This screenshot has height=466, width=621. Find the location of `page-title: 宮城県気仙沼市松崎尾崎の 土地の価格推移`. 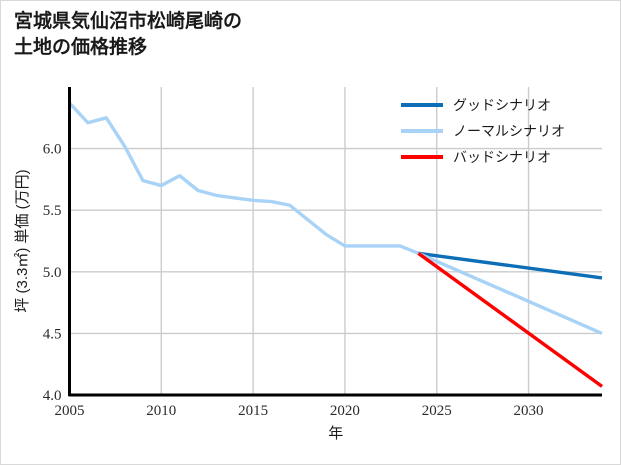

page-title: 宮城県気仙沼市松崎尾崎の 土地の価格推移 is located at coordinates (128, 34).